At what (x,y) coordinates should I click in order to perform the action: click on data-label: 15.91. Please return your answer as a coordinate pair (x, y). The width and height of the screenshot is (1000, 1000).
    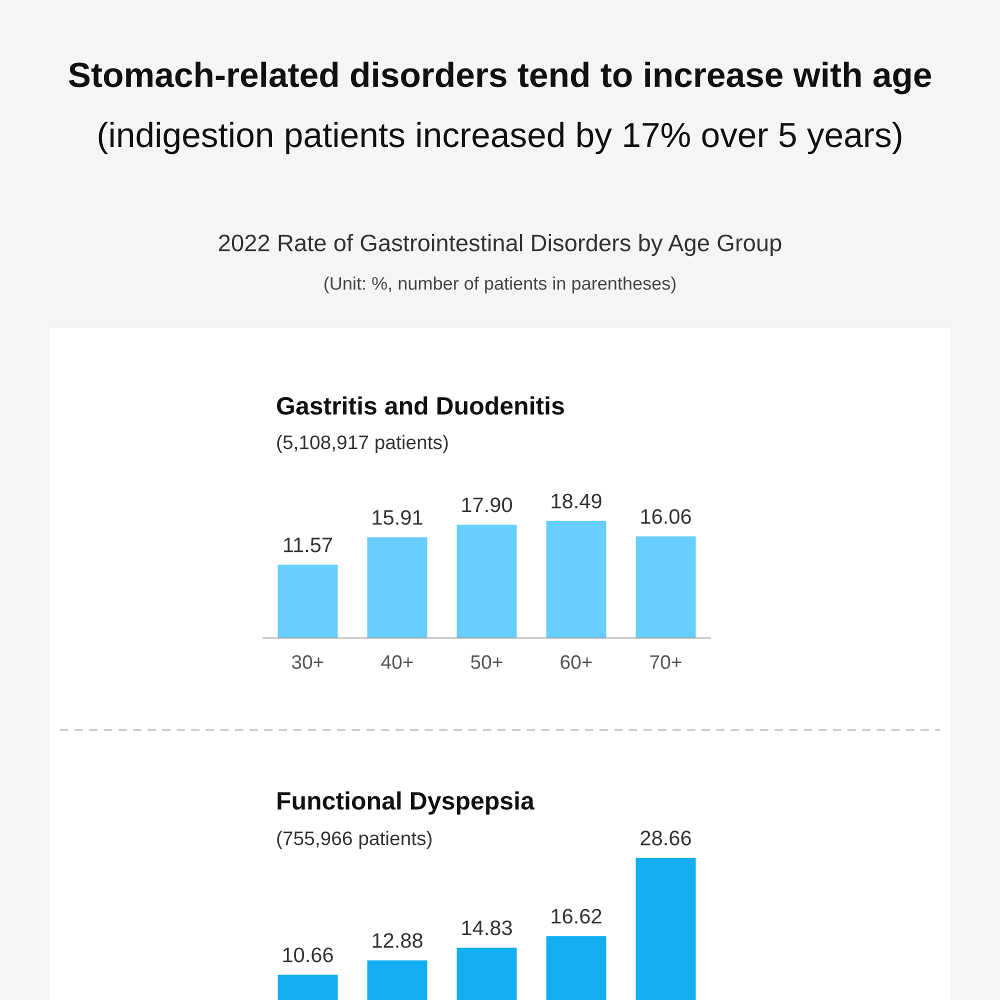
    Looking at the image, I should click on (397, 517).